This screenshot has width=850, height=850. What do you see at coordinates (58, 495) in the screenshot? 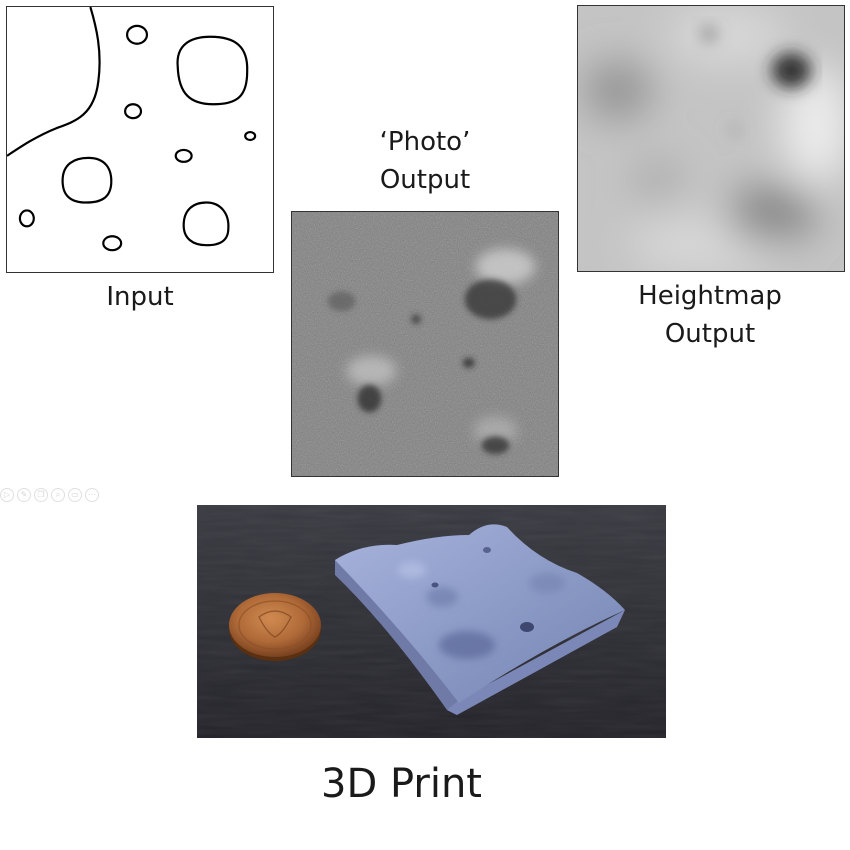
I see `zoom-icon: ⌕` at bounding box center [58, 495].